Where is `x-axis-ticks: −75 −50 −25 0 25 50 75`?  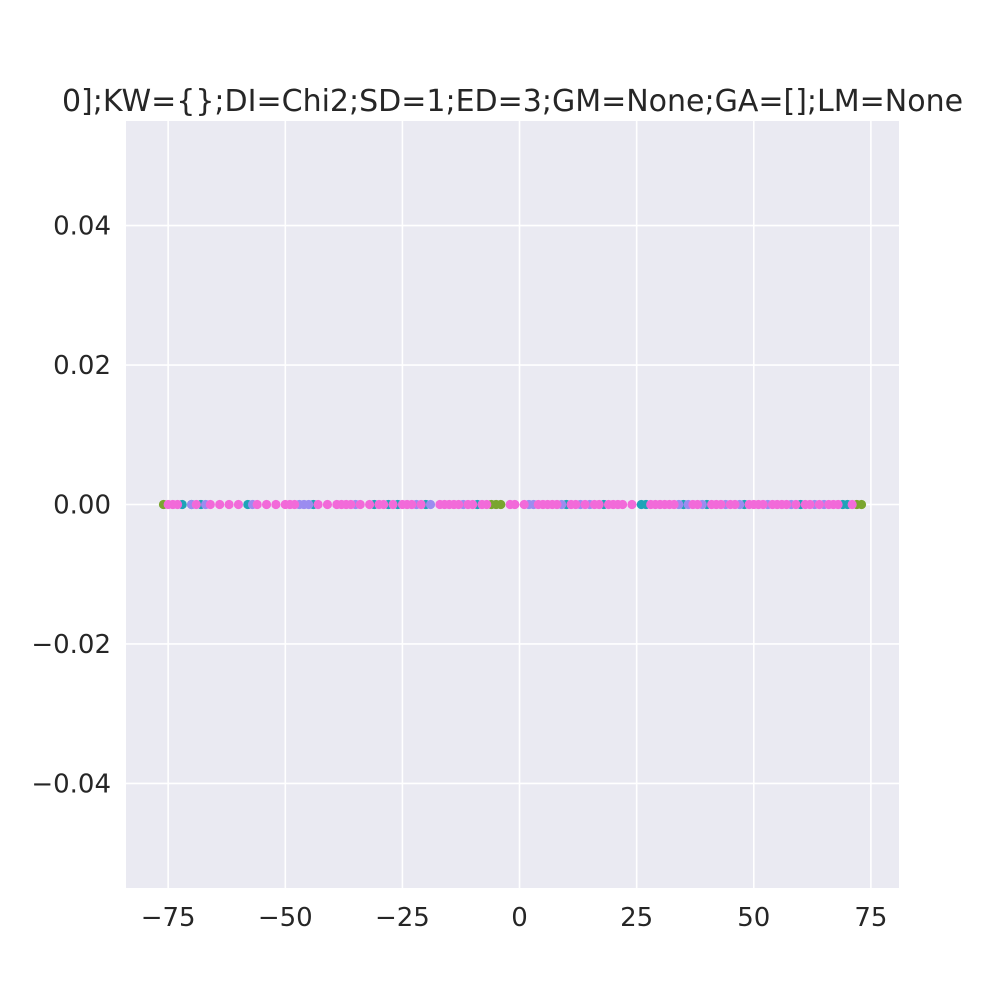 x-axis-ticks: −75 −50 −25 0 25 50 75 is located at coordinates (514, 918).